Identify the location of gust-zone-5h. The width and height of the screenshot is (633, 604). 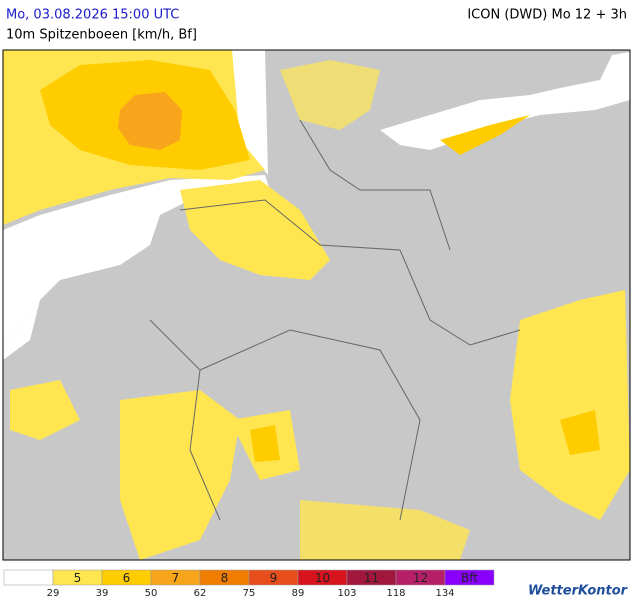
(385, 530).